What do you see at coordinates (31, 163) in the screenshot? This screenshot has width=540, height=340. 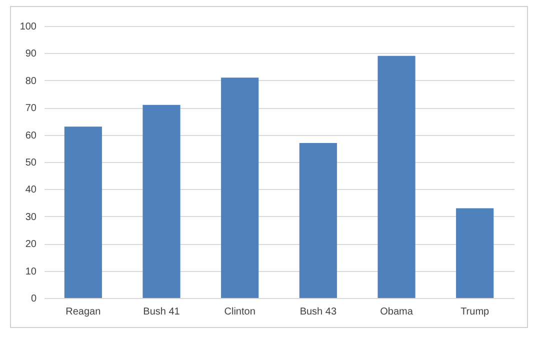 I see `y-tick-label: 50` at bounding box center [31, 163].